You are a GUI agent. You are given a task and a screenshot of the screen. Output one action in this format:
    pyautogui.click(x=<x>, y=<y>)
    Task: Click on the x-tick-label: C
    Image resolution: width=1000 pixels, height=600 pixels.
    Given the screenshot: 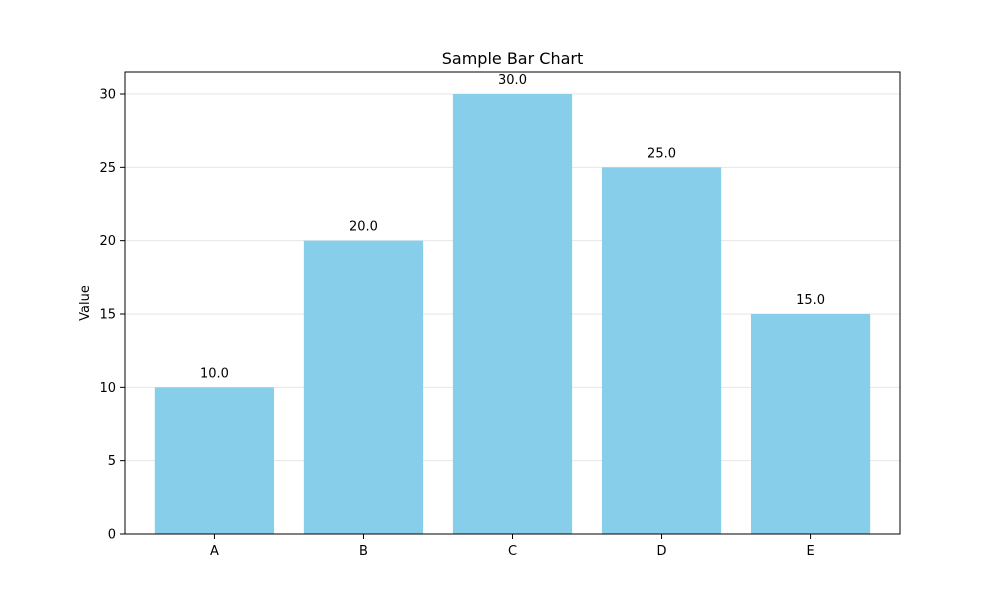 What is the action you would take?
    pyautogui.click(x=512, y=551)
    